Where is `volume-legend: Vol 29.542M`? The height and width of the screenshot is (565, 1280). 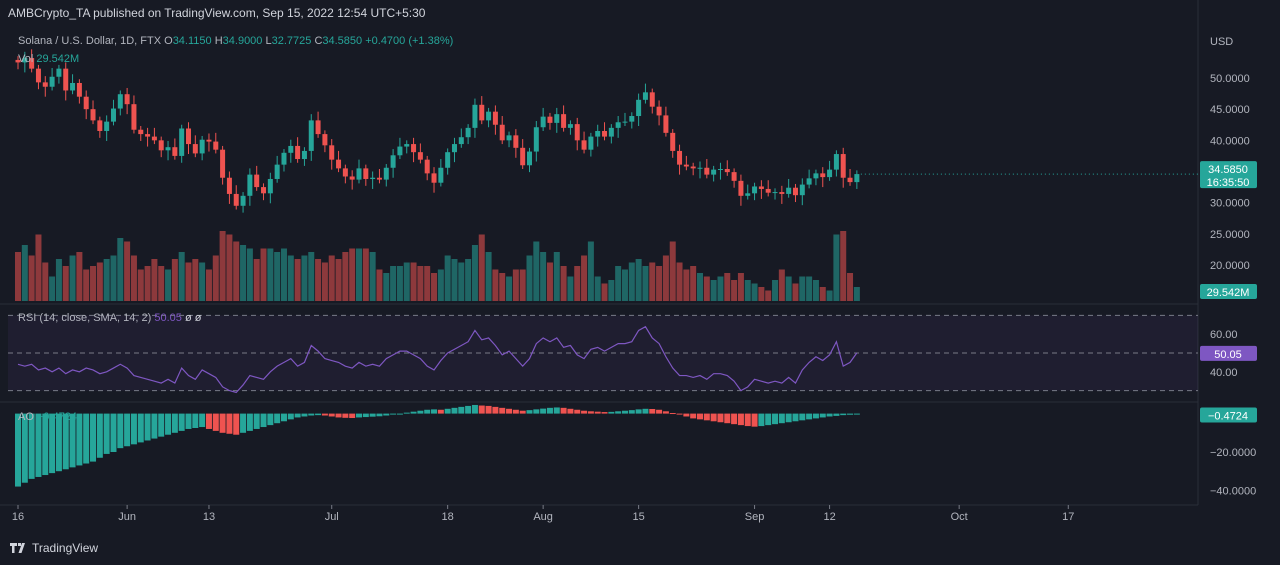
volume-legend: Vol 29.542M is located at coordinates (48, 59).